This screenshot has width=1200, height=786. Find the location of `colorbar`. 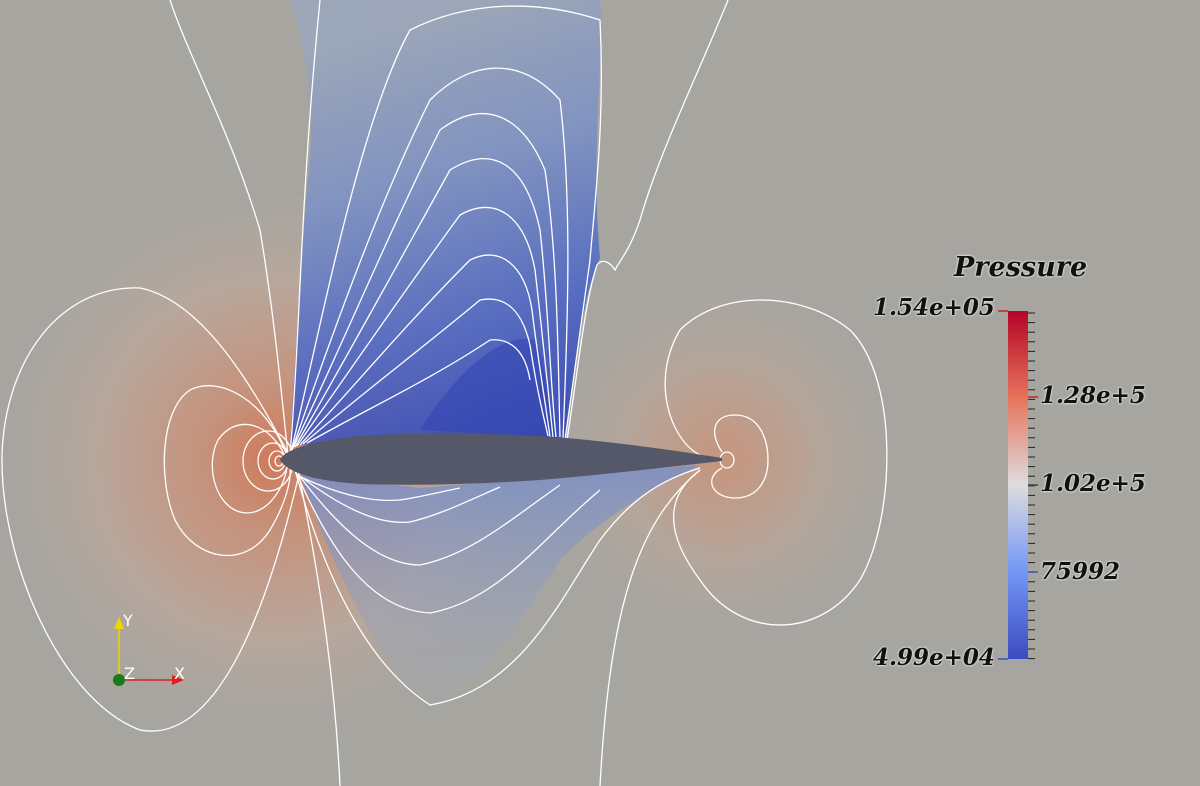

colorbar is located at coordinates (1018, 485).